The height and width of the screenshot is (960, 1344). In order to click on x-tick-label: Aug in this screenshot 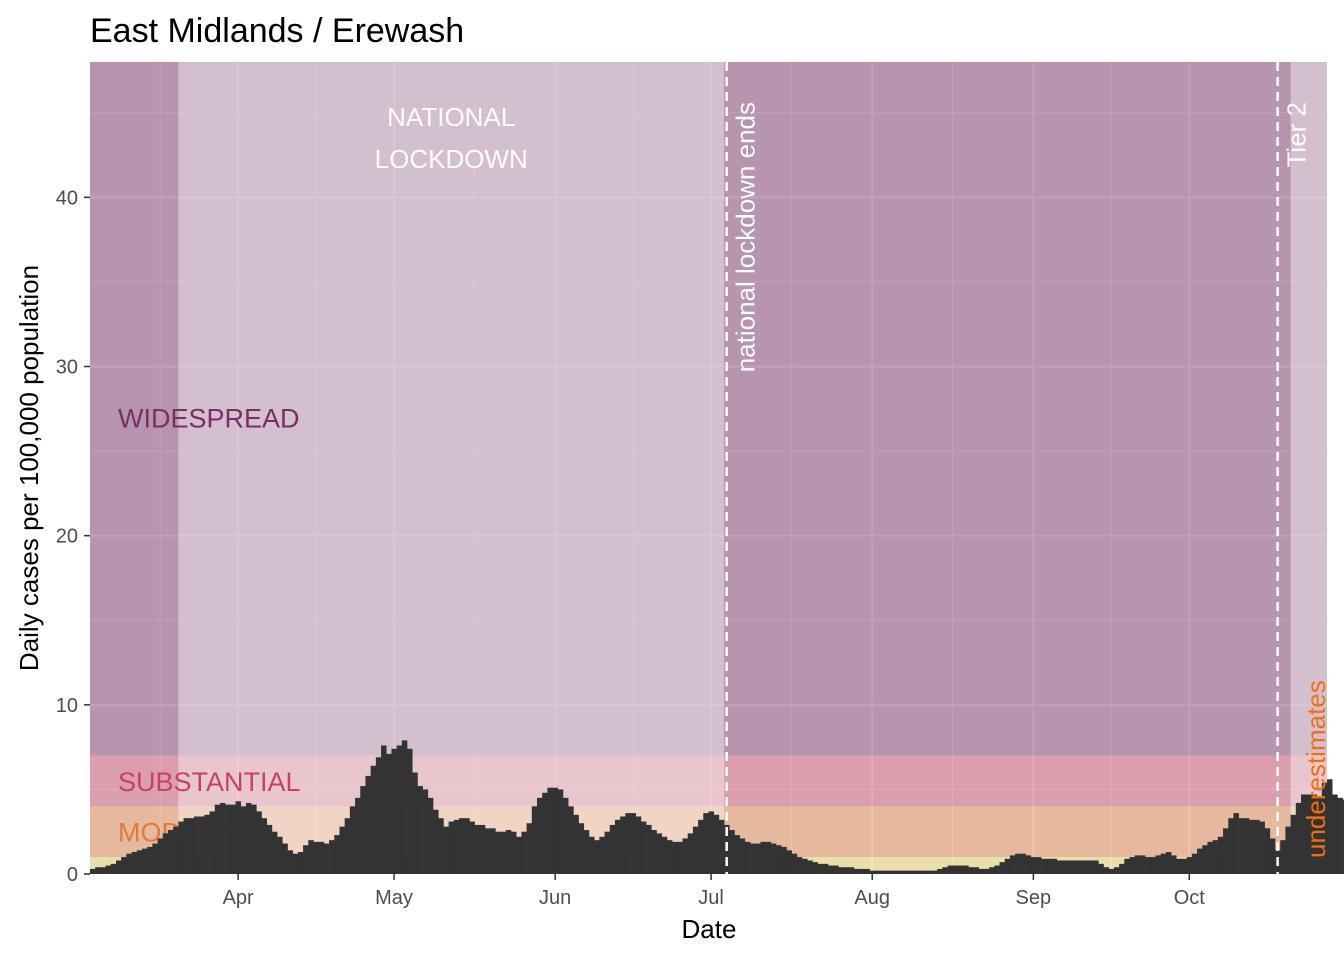, I will do `click(872, 898)`.